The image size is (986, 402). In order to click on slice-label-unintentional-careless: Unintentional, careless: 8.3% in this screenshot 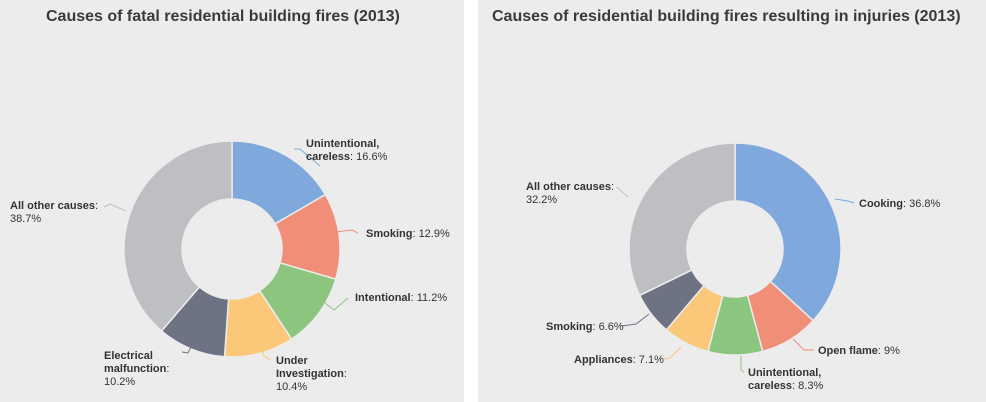, I will do `click(785, 379)`.